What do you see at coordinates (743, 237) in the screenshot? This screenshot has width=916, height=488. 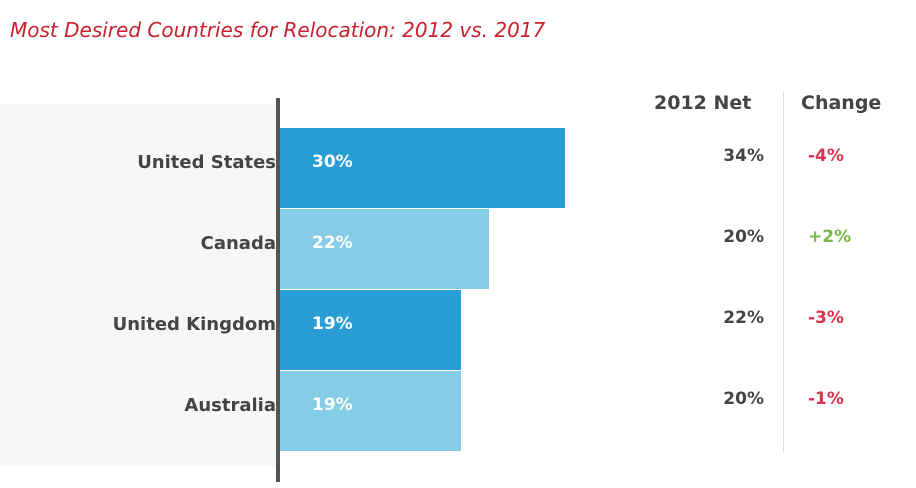 I see `net-2012-value-canada: 20%` at bounding box center [743, 237].